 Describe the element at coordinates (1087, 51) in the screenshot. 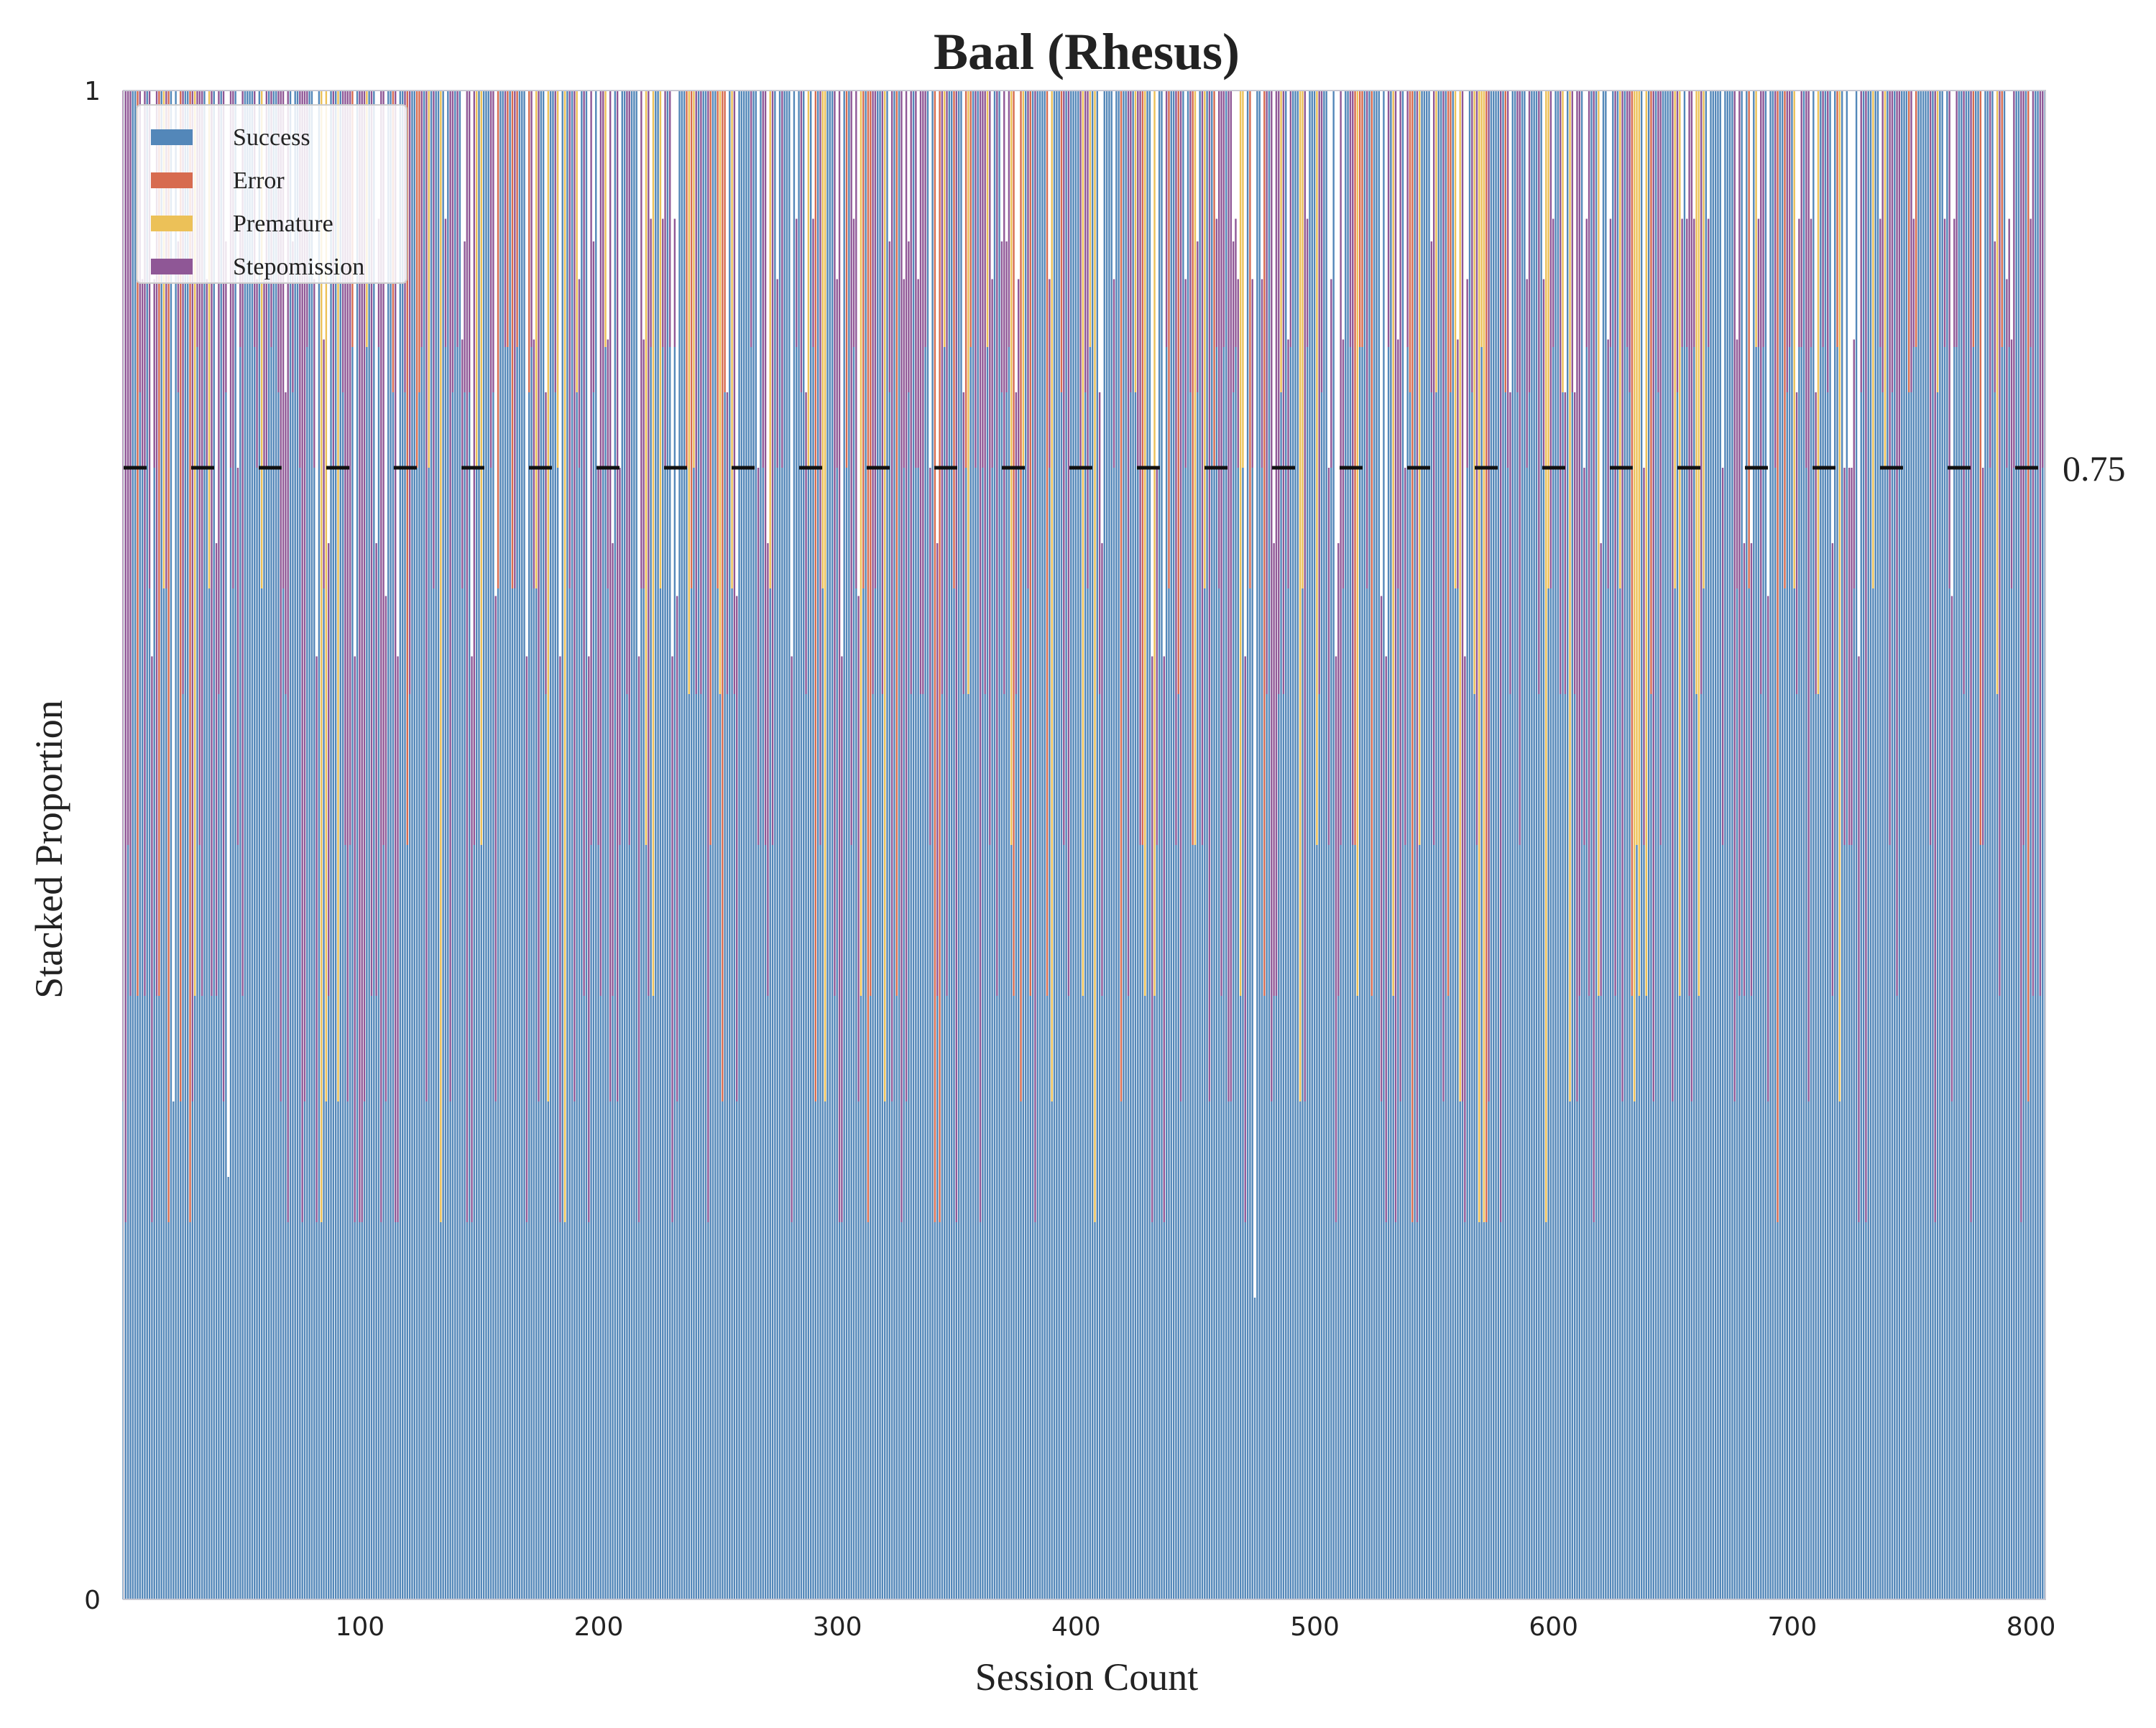

I see `chart-title: Baal (Rhesus)` at that location.